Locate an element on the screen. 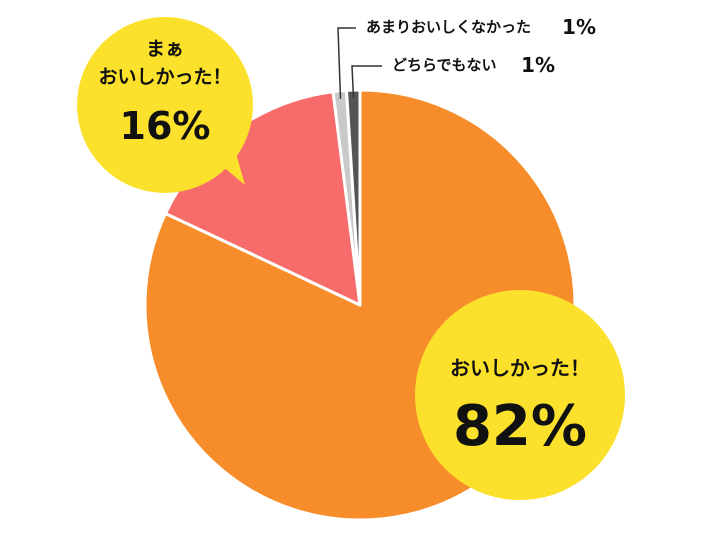 The width and height of the screenshot is (720, 540). leader-2: あまりおいしくなかった 1% is located at coordinates (466, 57).